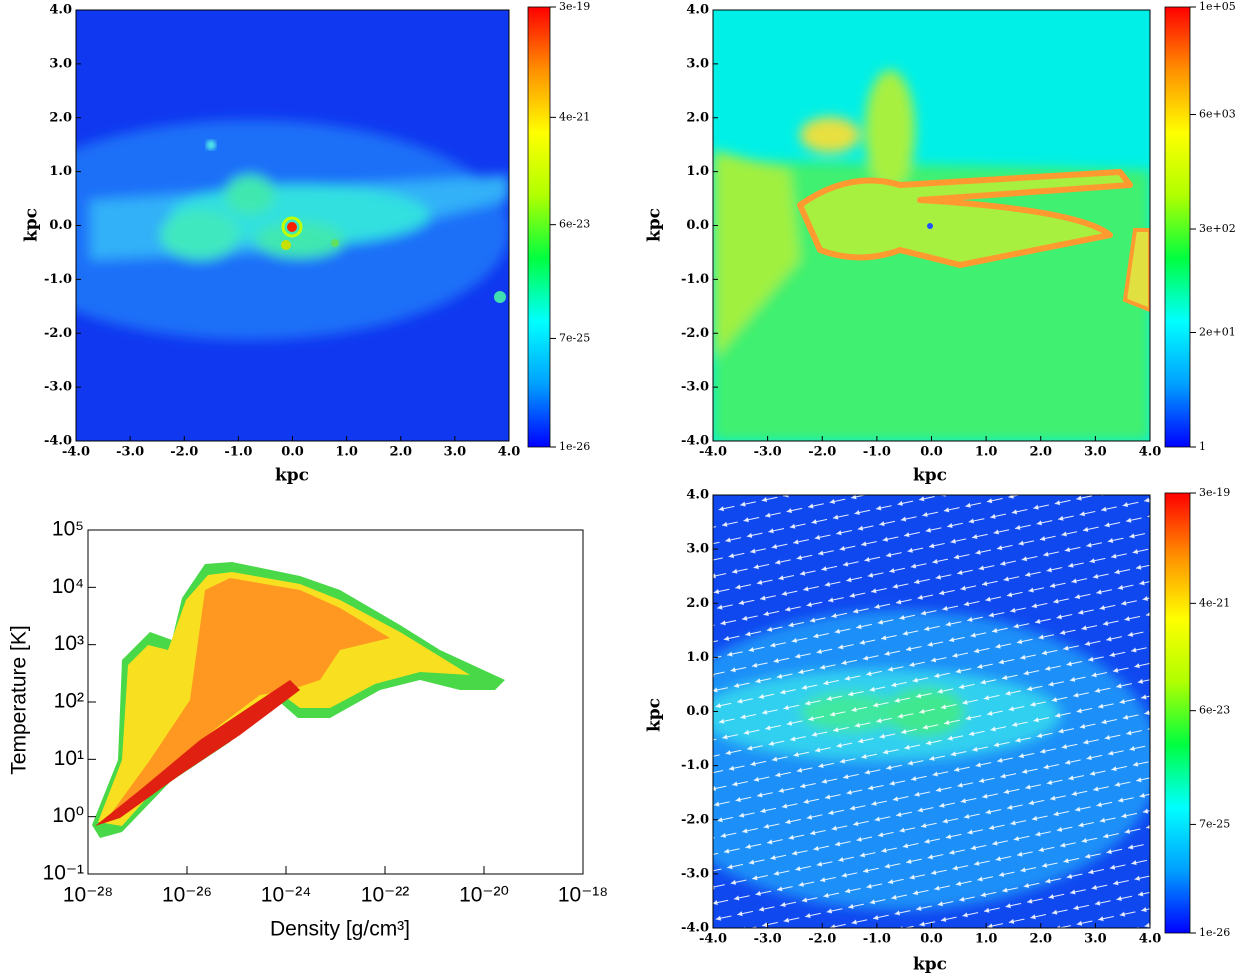  Describe the element at coordinates (187, 895) in the screenshot. I see `x-tick-label: 10⁻²⁶` at that location.